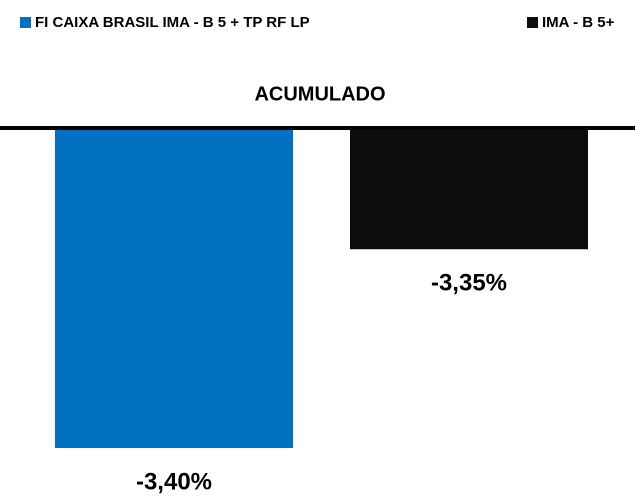 The height and width of the screenshot is (497, 635). I want to click on legend-label: FI CAIXA BRASIL IMA - B 5 + TP RF LP, so click(172, 22).